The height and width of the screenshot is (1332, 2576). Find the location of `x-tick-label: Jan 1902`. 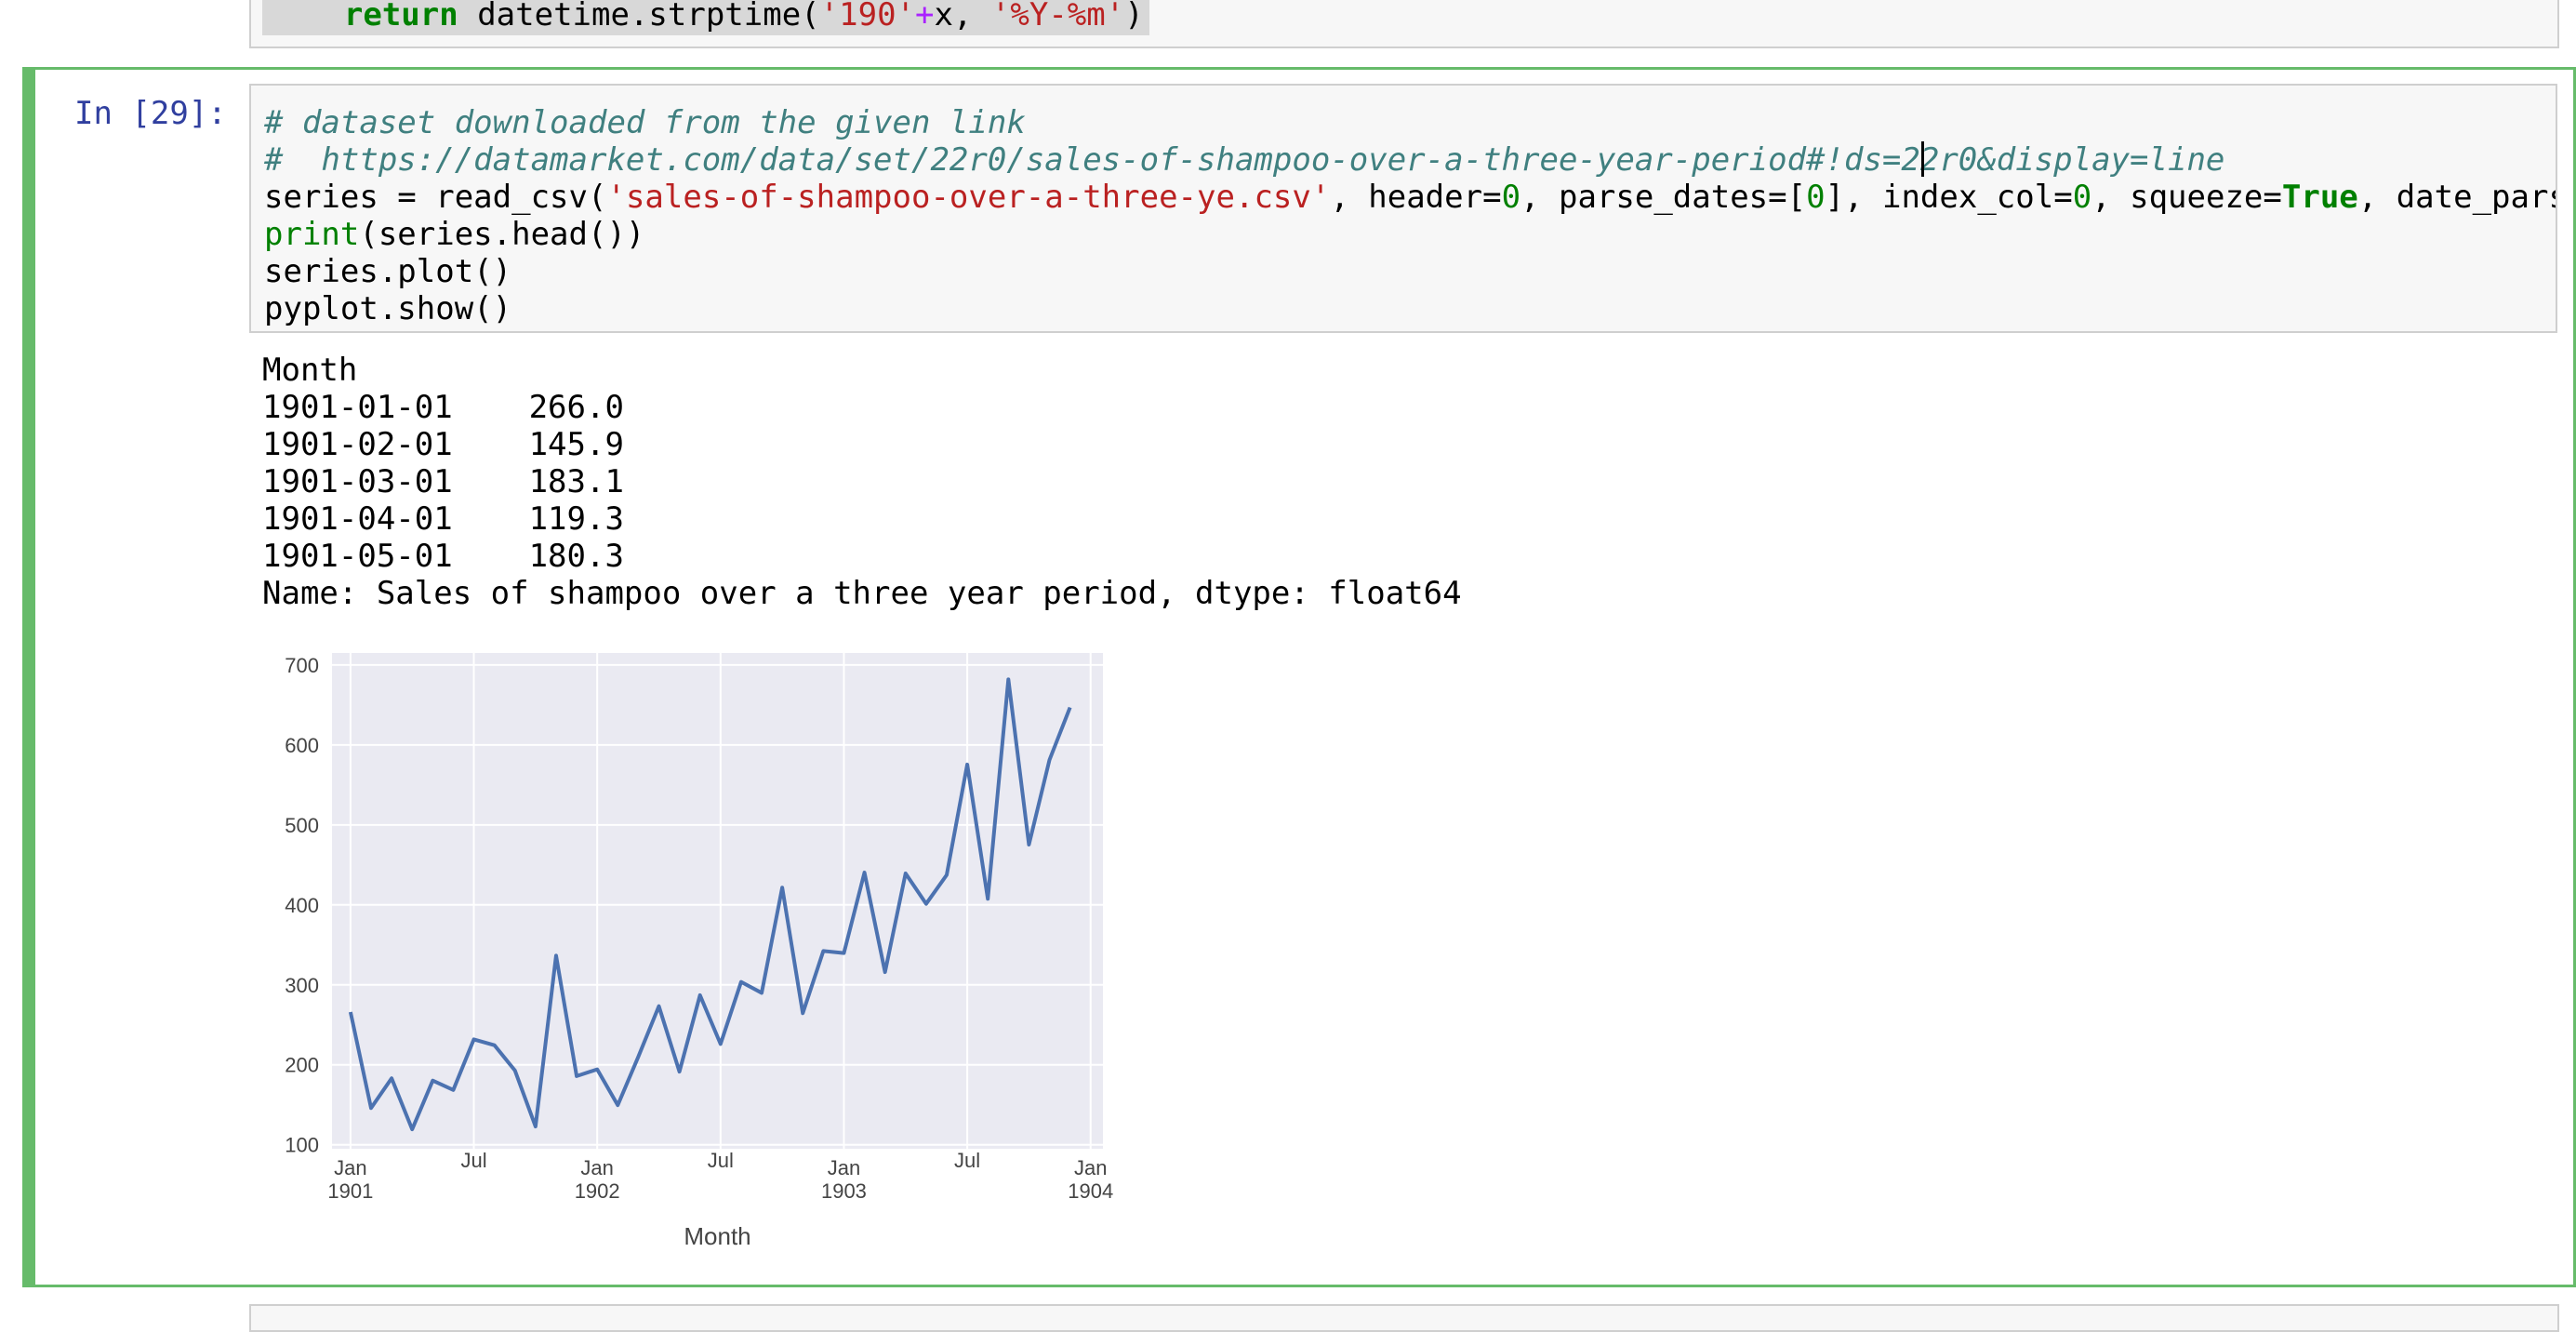

x-tick-label: Jan 1902 is located at coordinates (597, 1179).